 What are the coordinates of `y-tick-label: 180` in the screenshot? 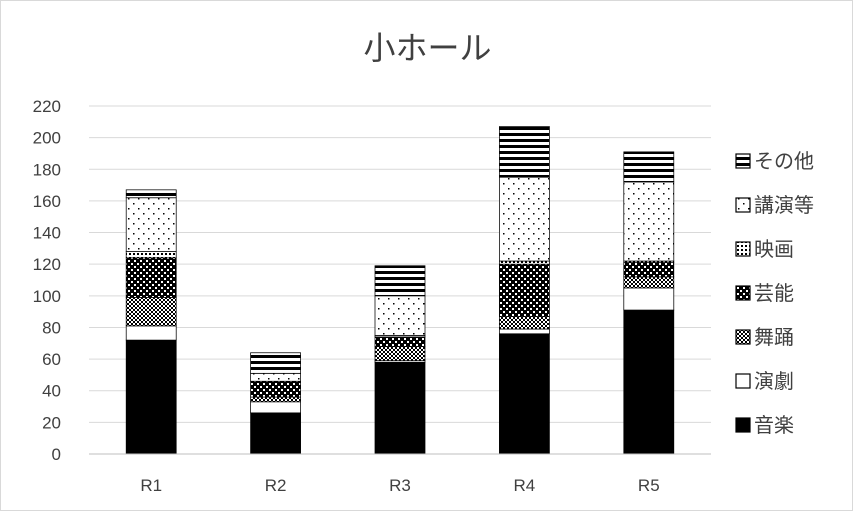 It's located at (47, 169).